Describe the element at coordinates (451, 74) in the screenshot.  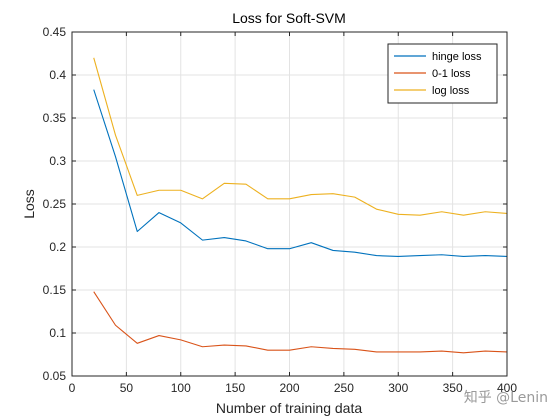
I see `legend-label: 0-1 loss` at that location.